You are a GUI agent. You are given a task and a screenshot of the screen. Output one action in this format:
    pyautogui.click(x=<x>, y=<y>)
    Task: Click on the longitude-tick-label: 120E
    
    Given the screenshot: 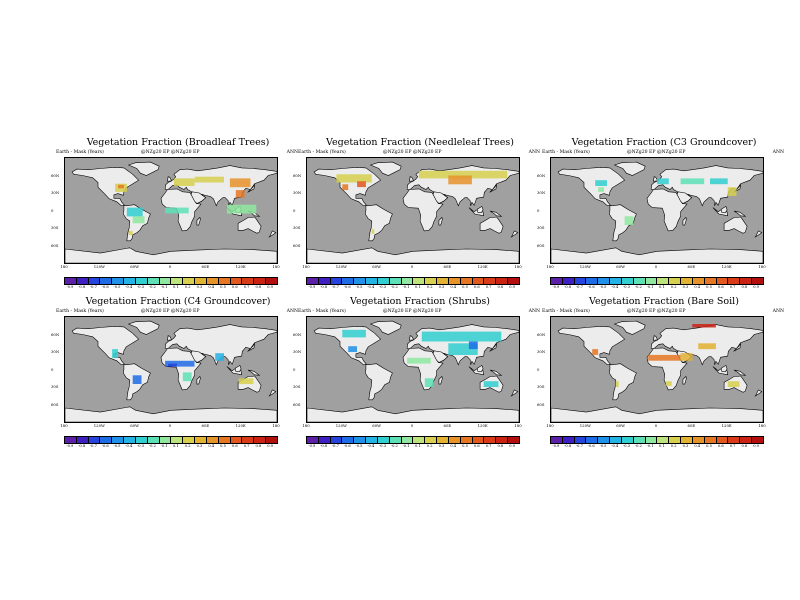 What is the action you would take?
    pyautogui.click(x=726, y=425)
    